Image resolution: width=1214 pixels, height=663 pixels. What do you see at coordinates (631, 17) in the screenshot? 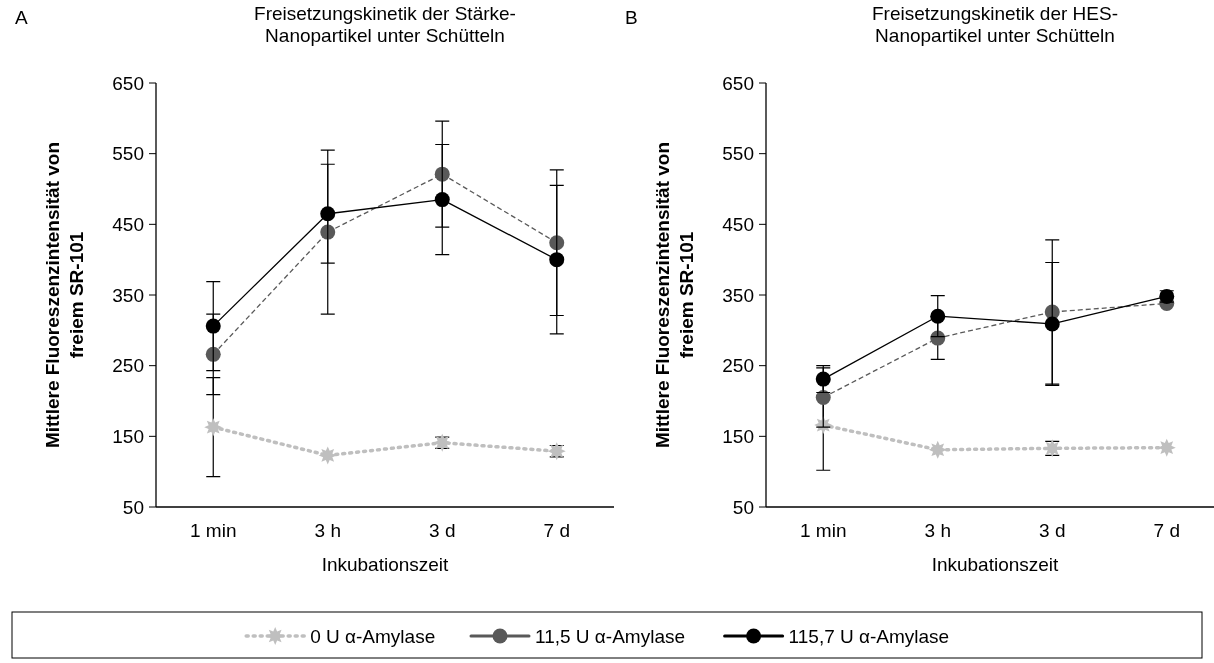
I see `text: B` at bounding box center [631, 17].